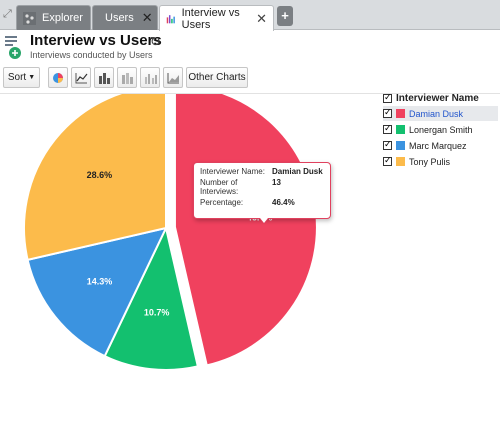 This screenshot has width=500, height=435. Describe the element at coordinates (210, 18) in the screenshot. I see `tab-interview-label: Interview vs Users` at that location.